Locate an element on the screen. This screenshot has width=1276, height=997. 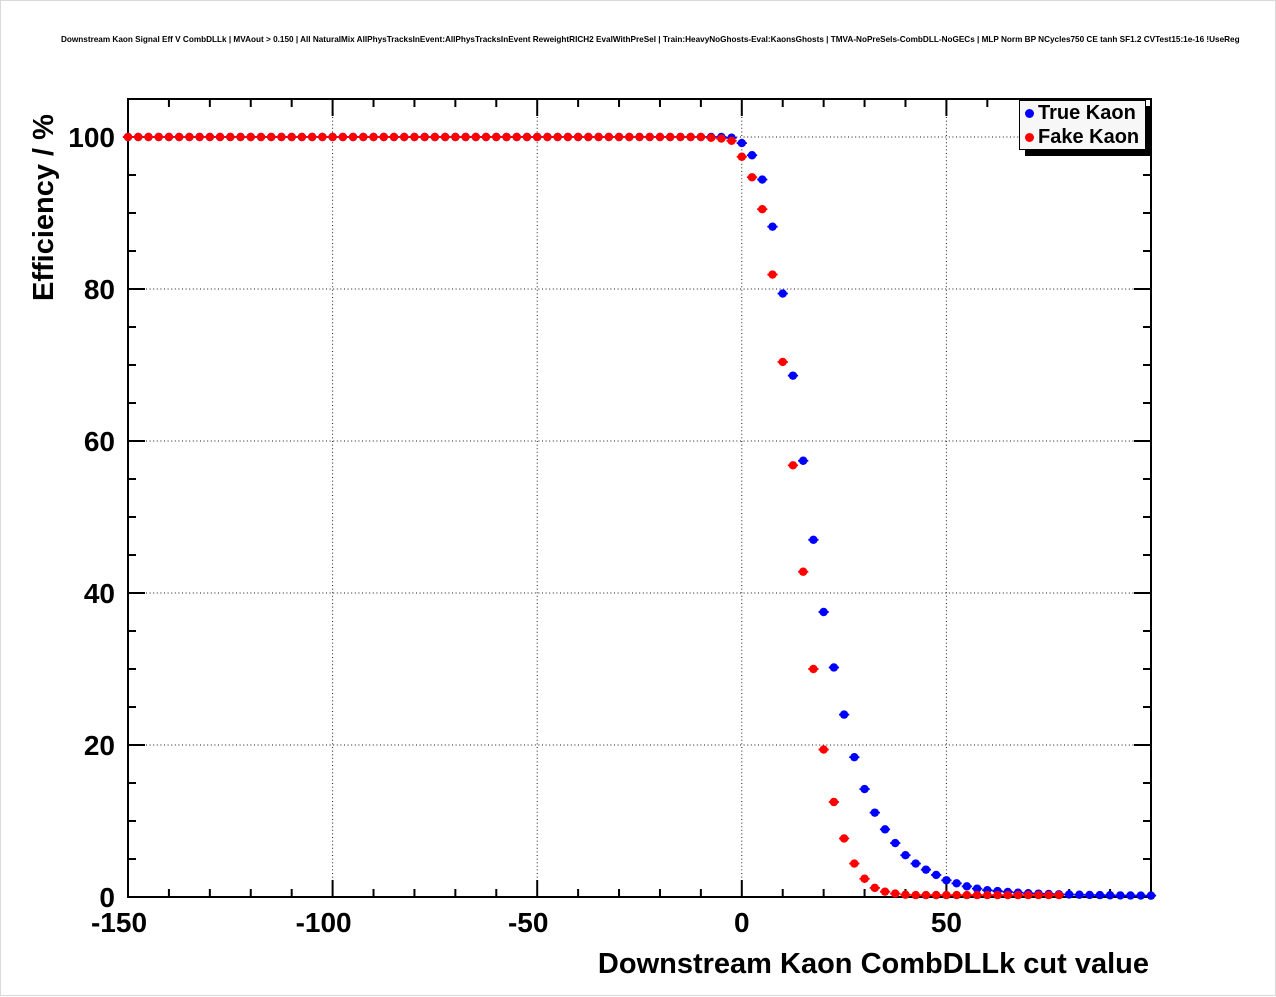
y-tick-label: 40 is located at coordinates (99, 593).